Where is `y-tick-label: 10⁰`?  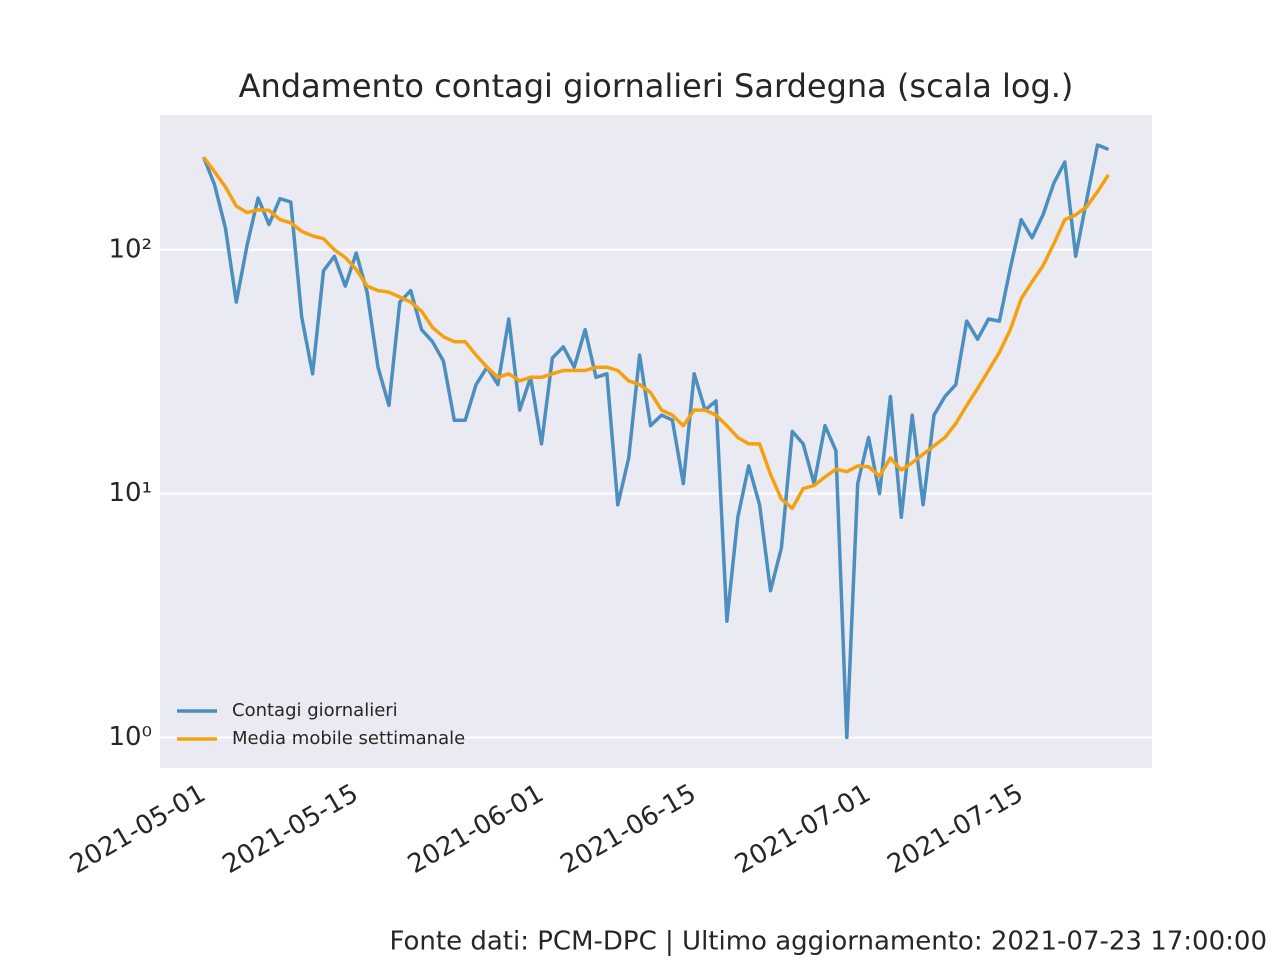 y-tick-label: 10⁰ is located at coordinates (130, 737).